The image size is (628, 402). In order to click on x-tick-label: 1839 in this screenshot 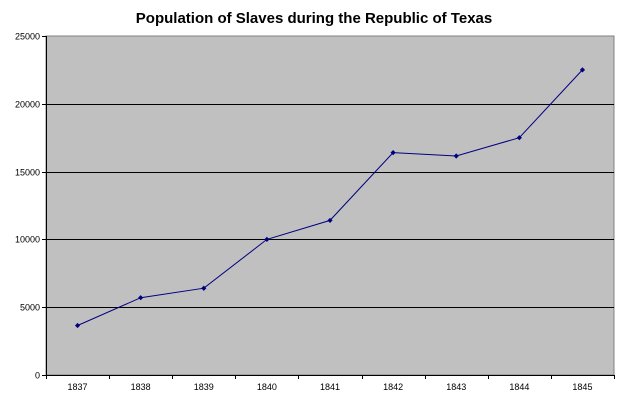, I will do `click(204, 387)`.